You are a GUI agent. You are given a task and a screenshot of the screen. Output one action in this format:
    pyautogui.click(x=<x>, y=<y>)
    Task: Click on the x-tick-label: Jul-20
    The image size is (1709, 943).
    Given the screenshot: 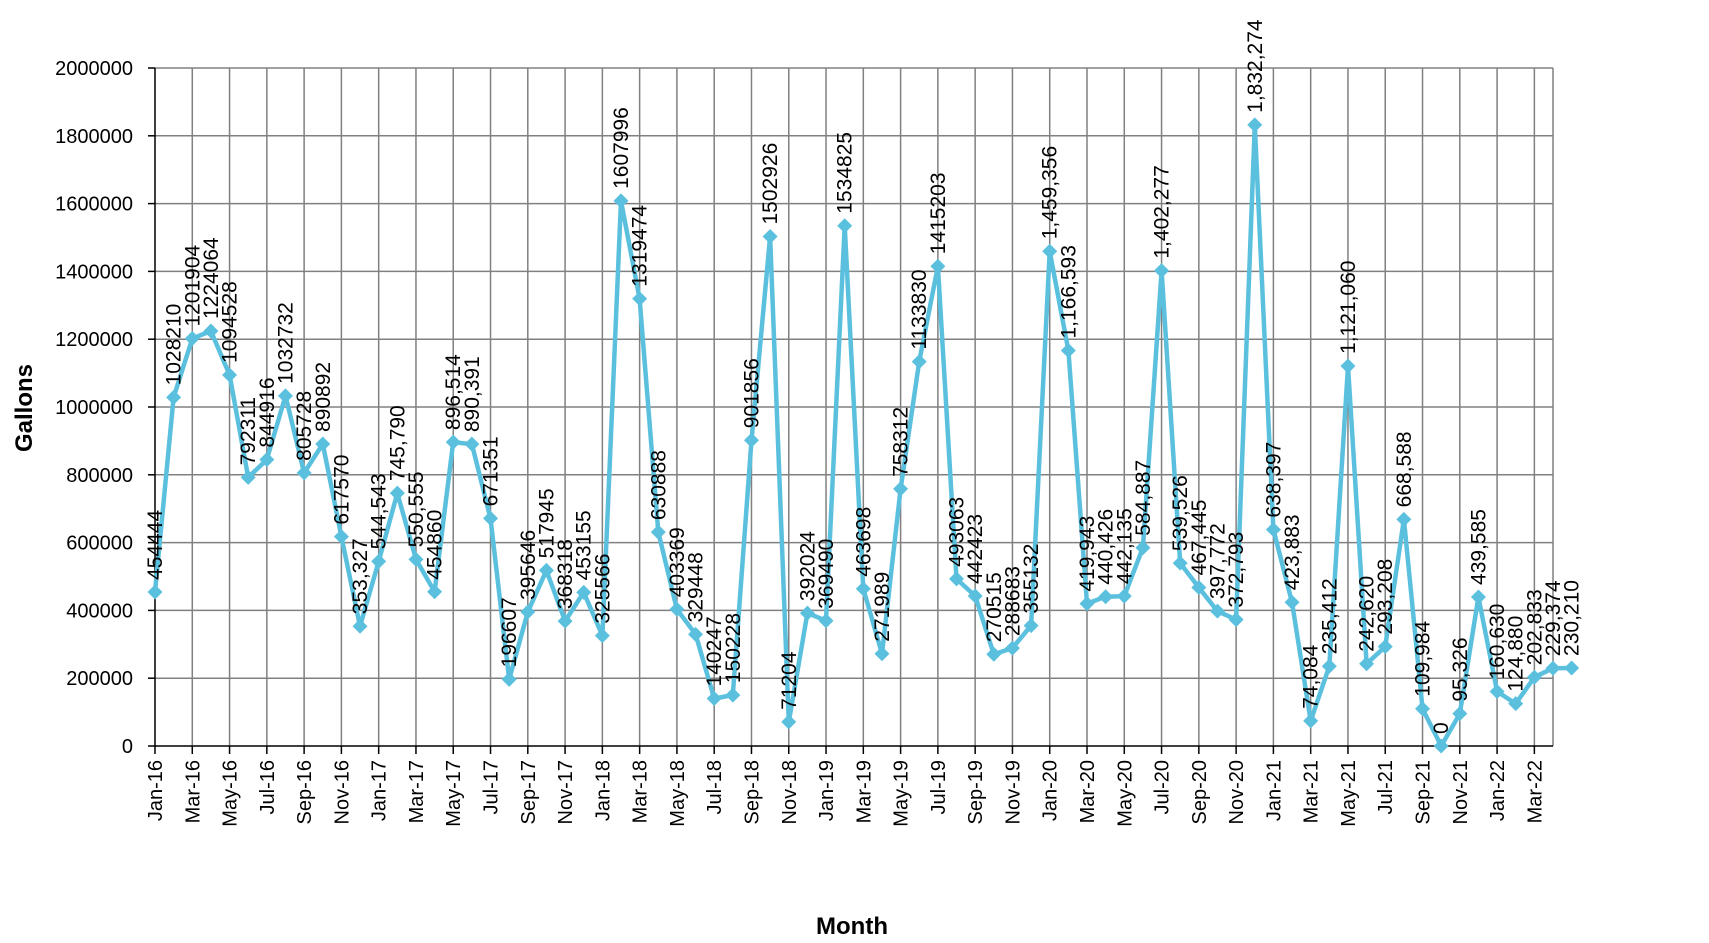 What is the action you would take?
    pyautogui.click(x=1163, y=787)
    